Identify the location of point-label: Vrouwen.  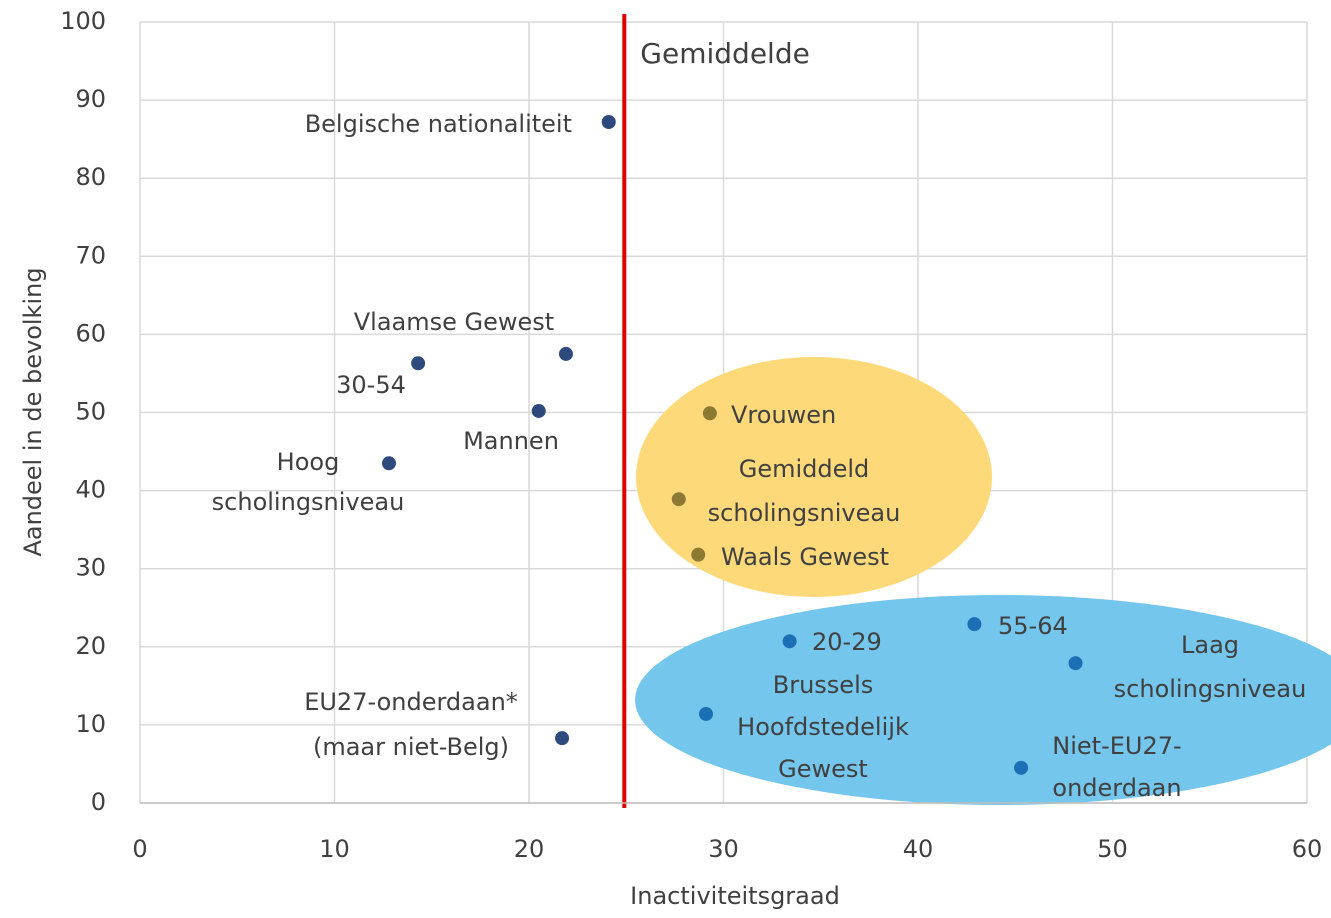
(783, 415).